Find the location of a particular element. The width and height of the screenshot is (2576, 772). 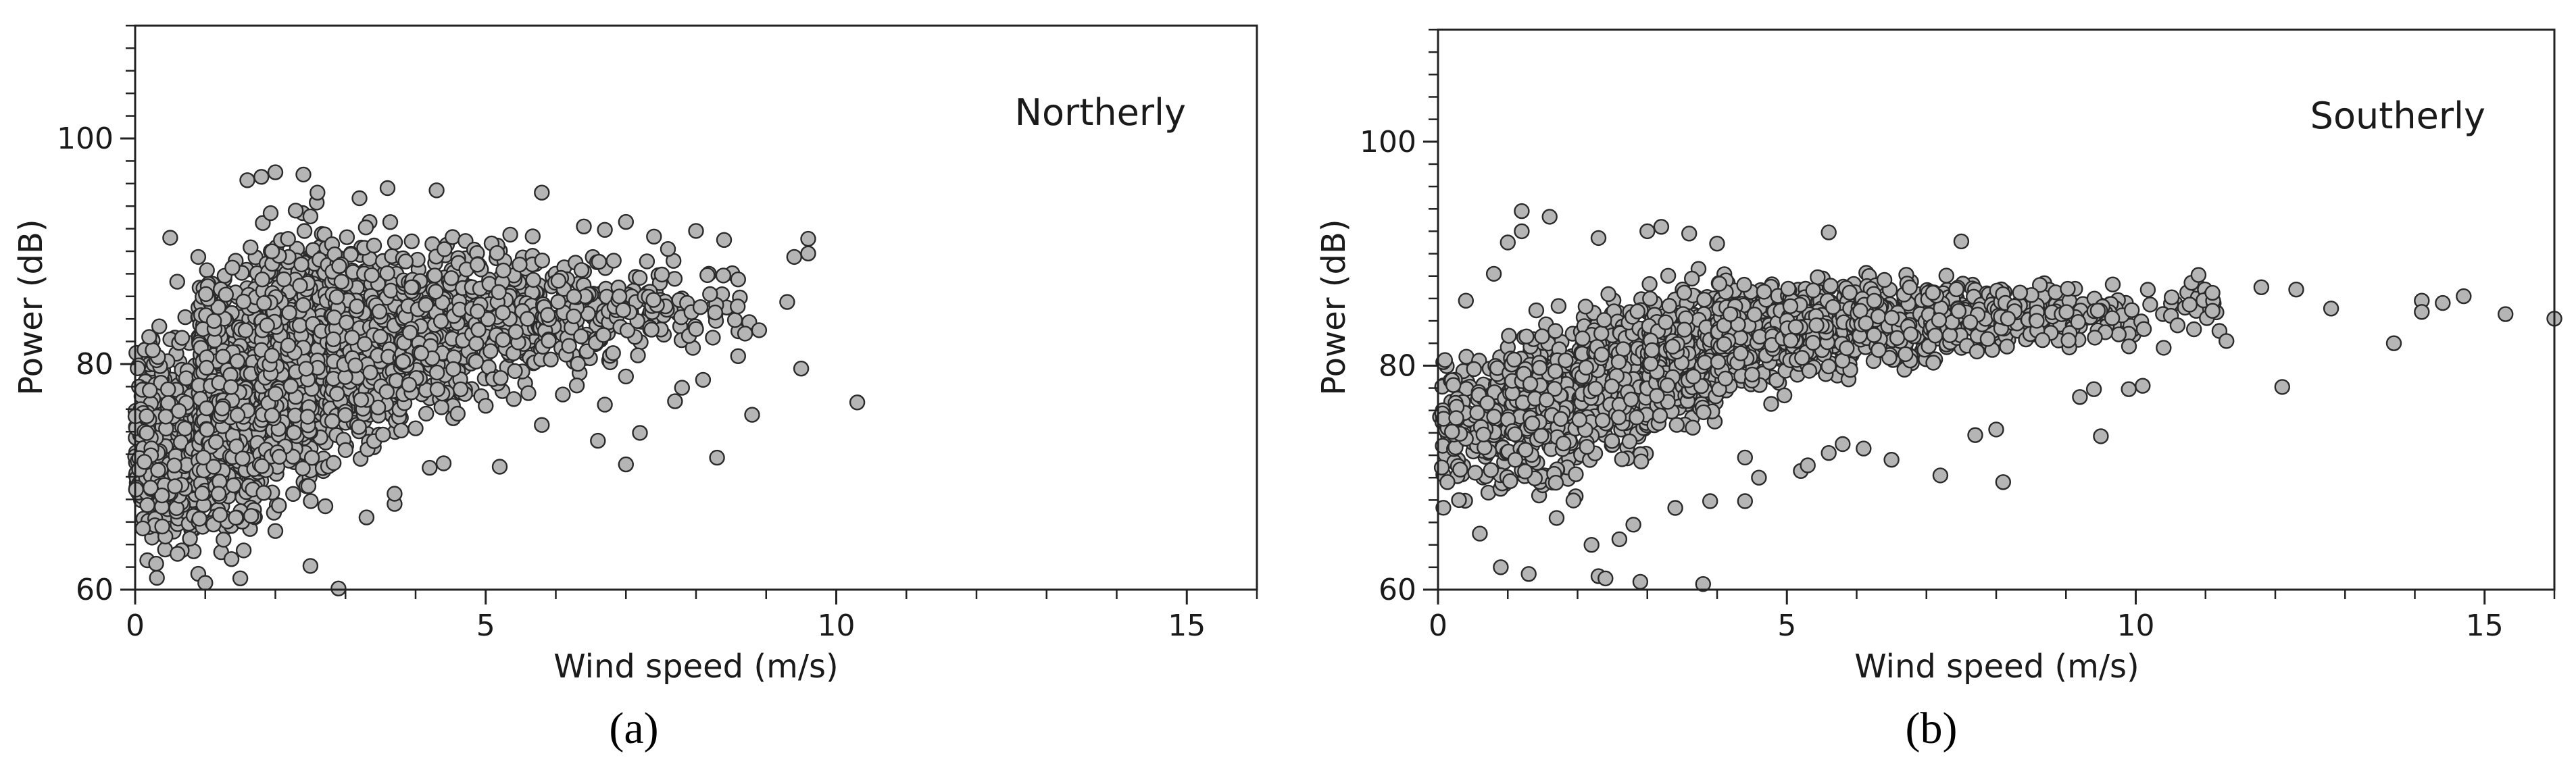

panel-label: (a) is located at coordinates (634, 728).